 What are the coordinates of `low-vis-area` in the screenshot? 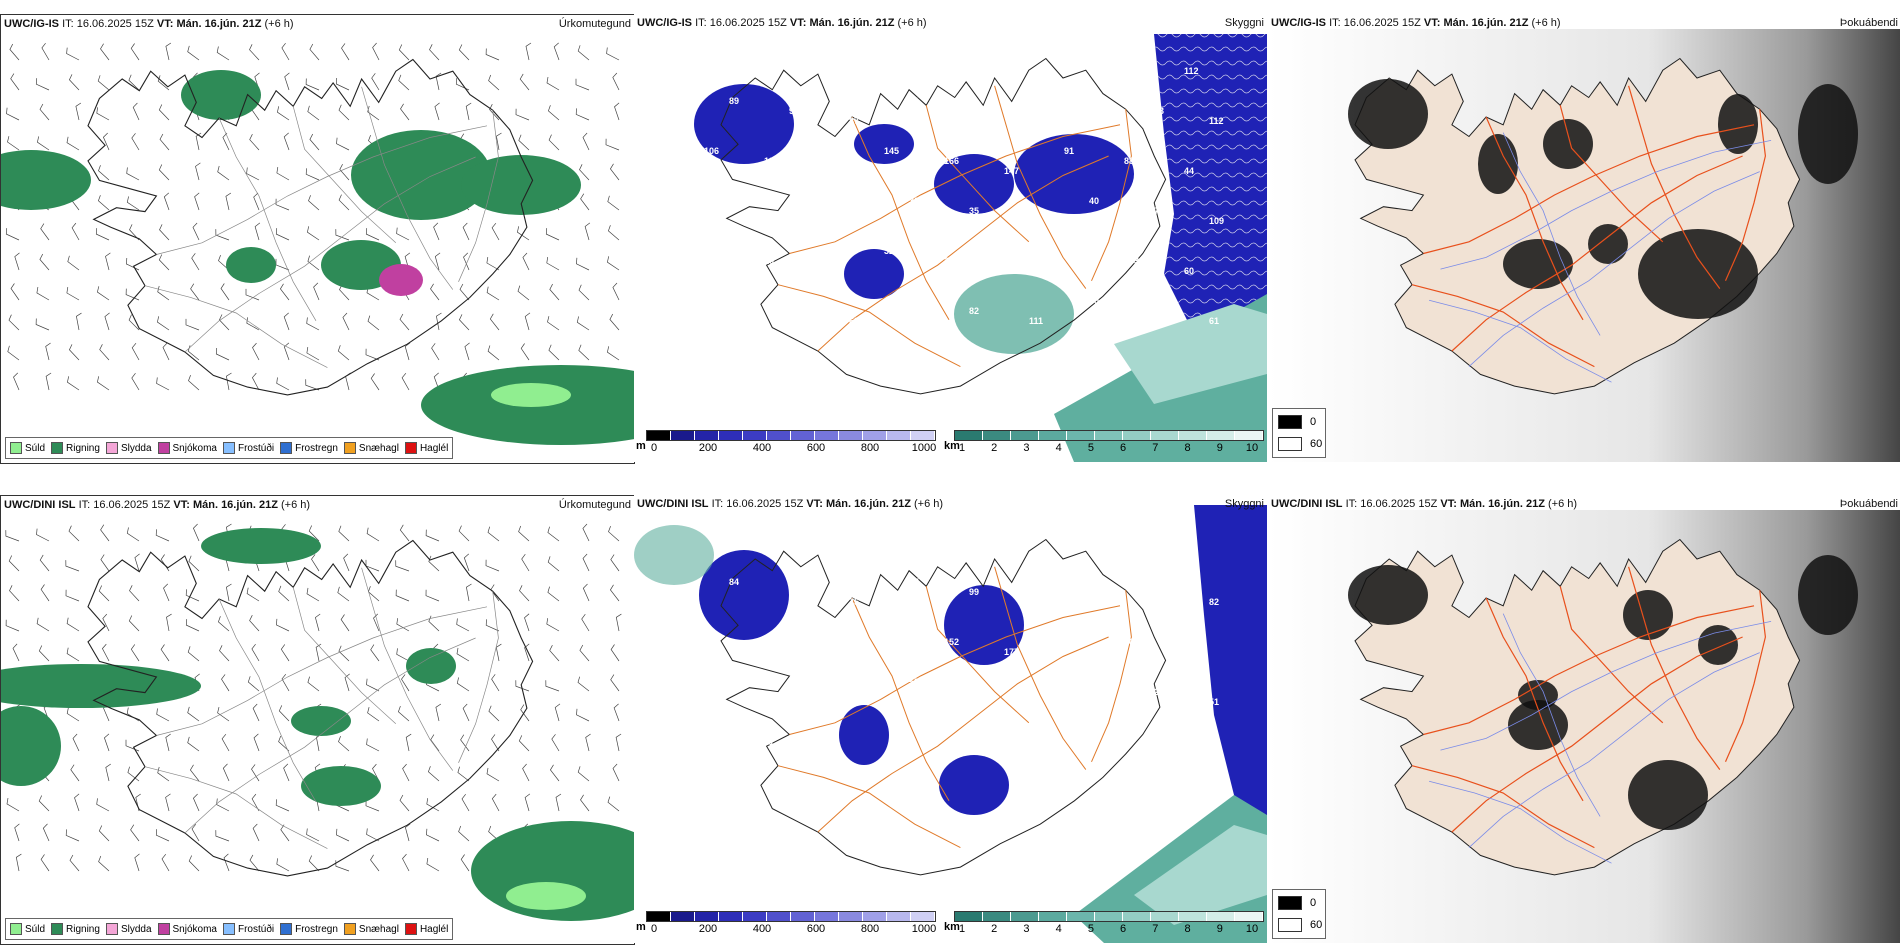 It's located at (1230, 680).